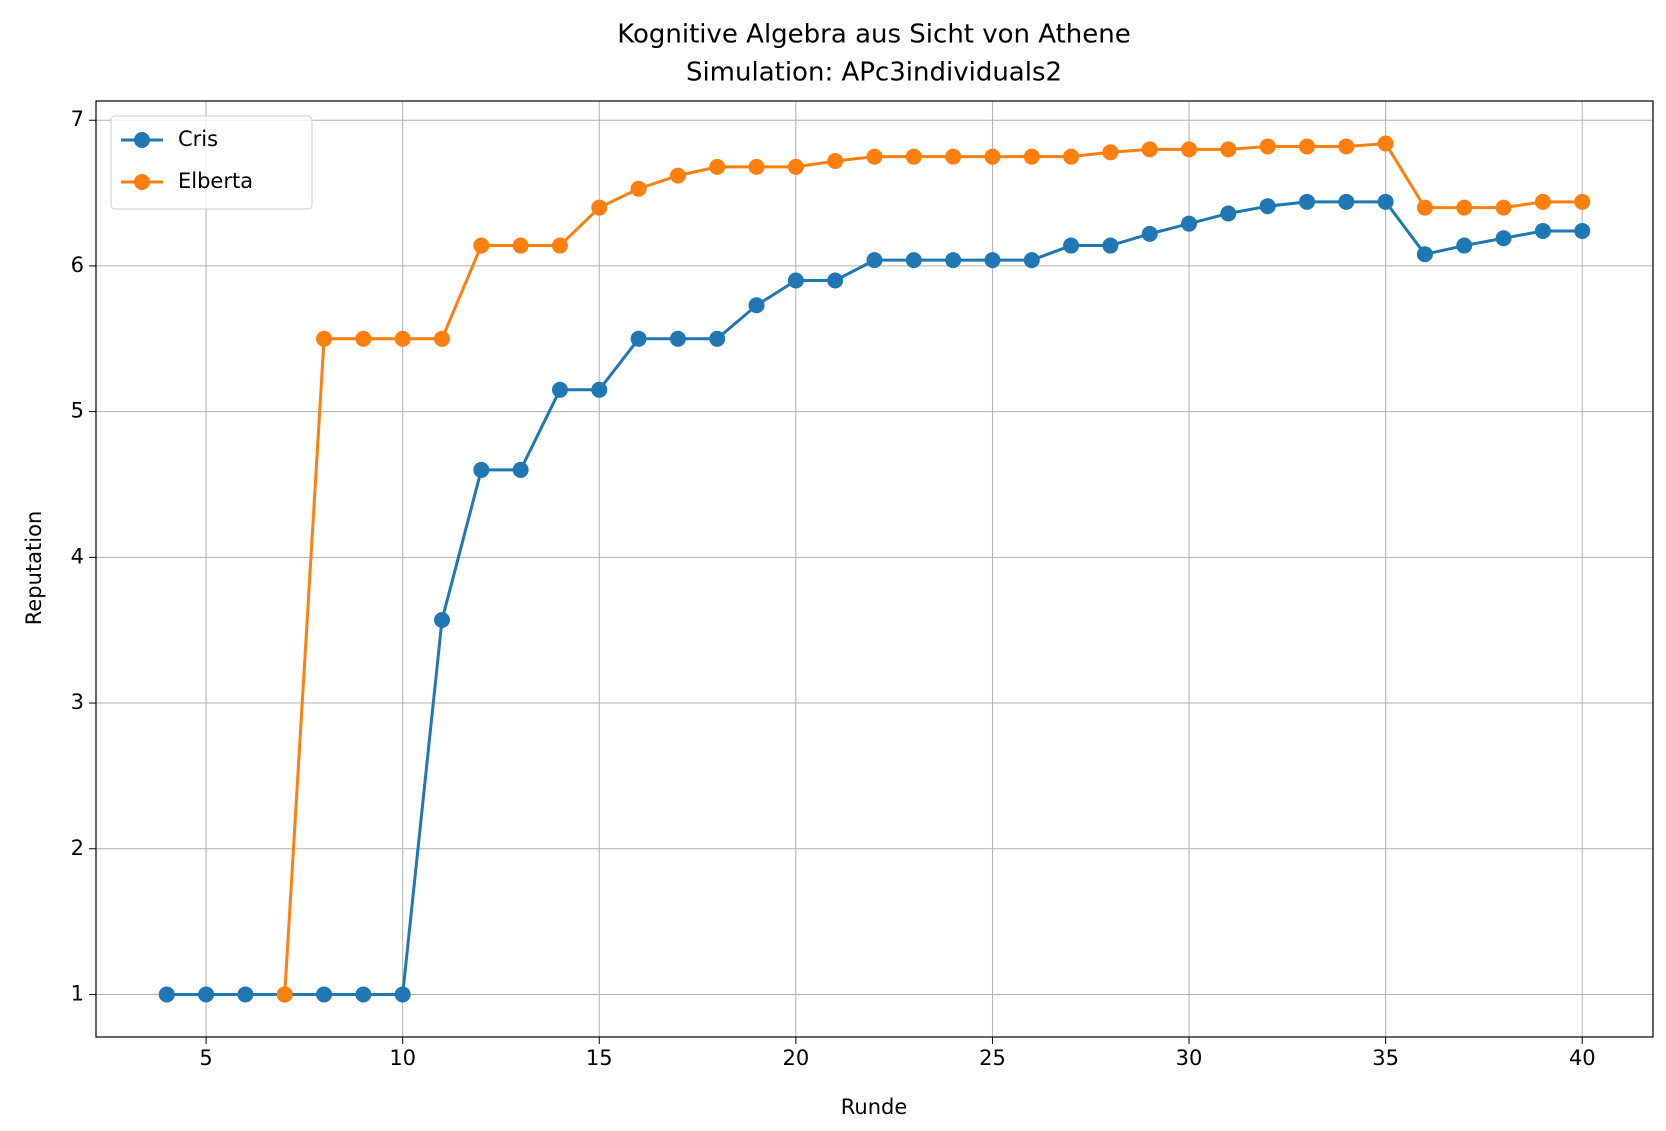  I want to click on x-tick-label: 20, so click(795, 1058).